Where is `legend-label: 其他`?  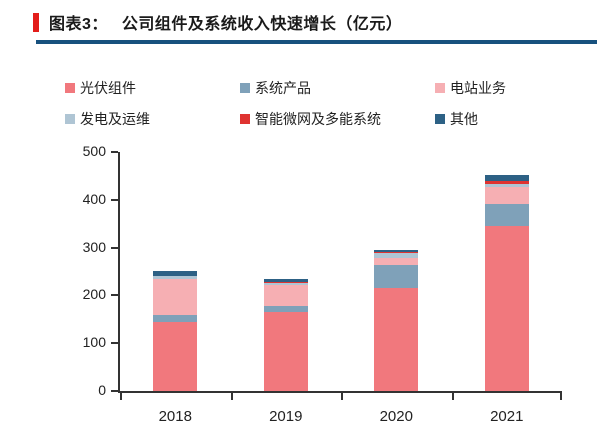
legend-label: 其他 is located at coordinates (464, 119).